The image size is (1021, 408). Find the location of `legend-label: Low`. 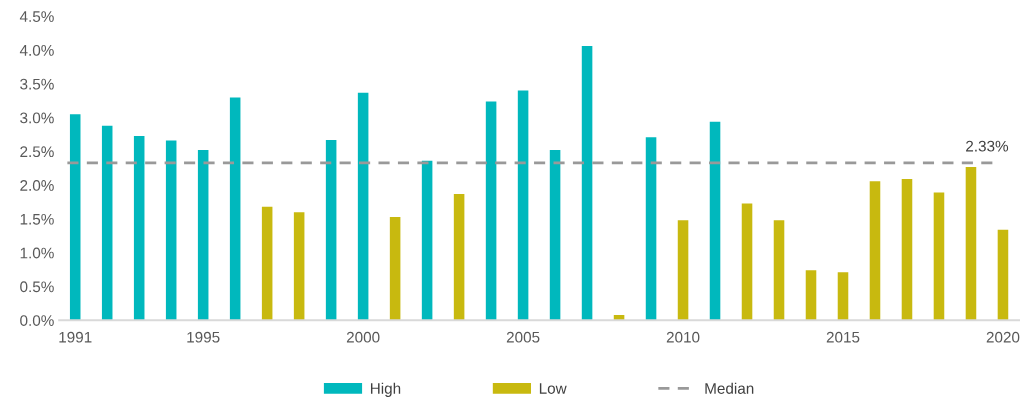

legend-label: Low is located at coordinates (553, 388).